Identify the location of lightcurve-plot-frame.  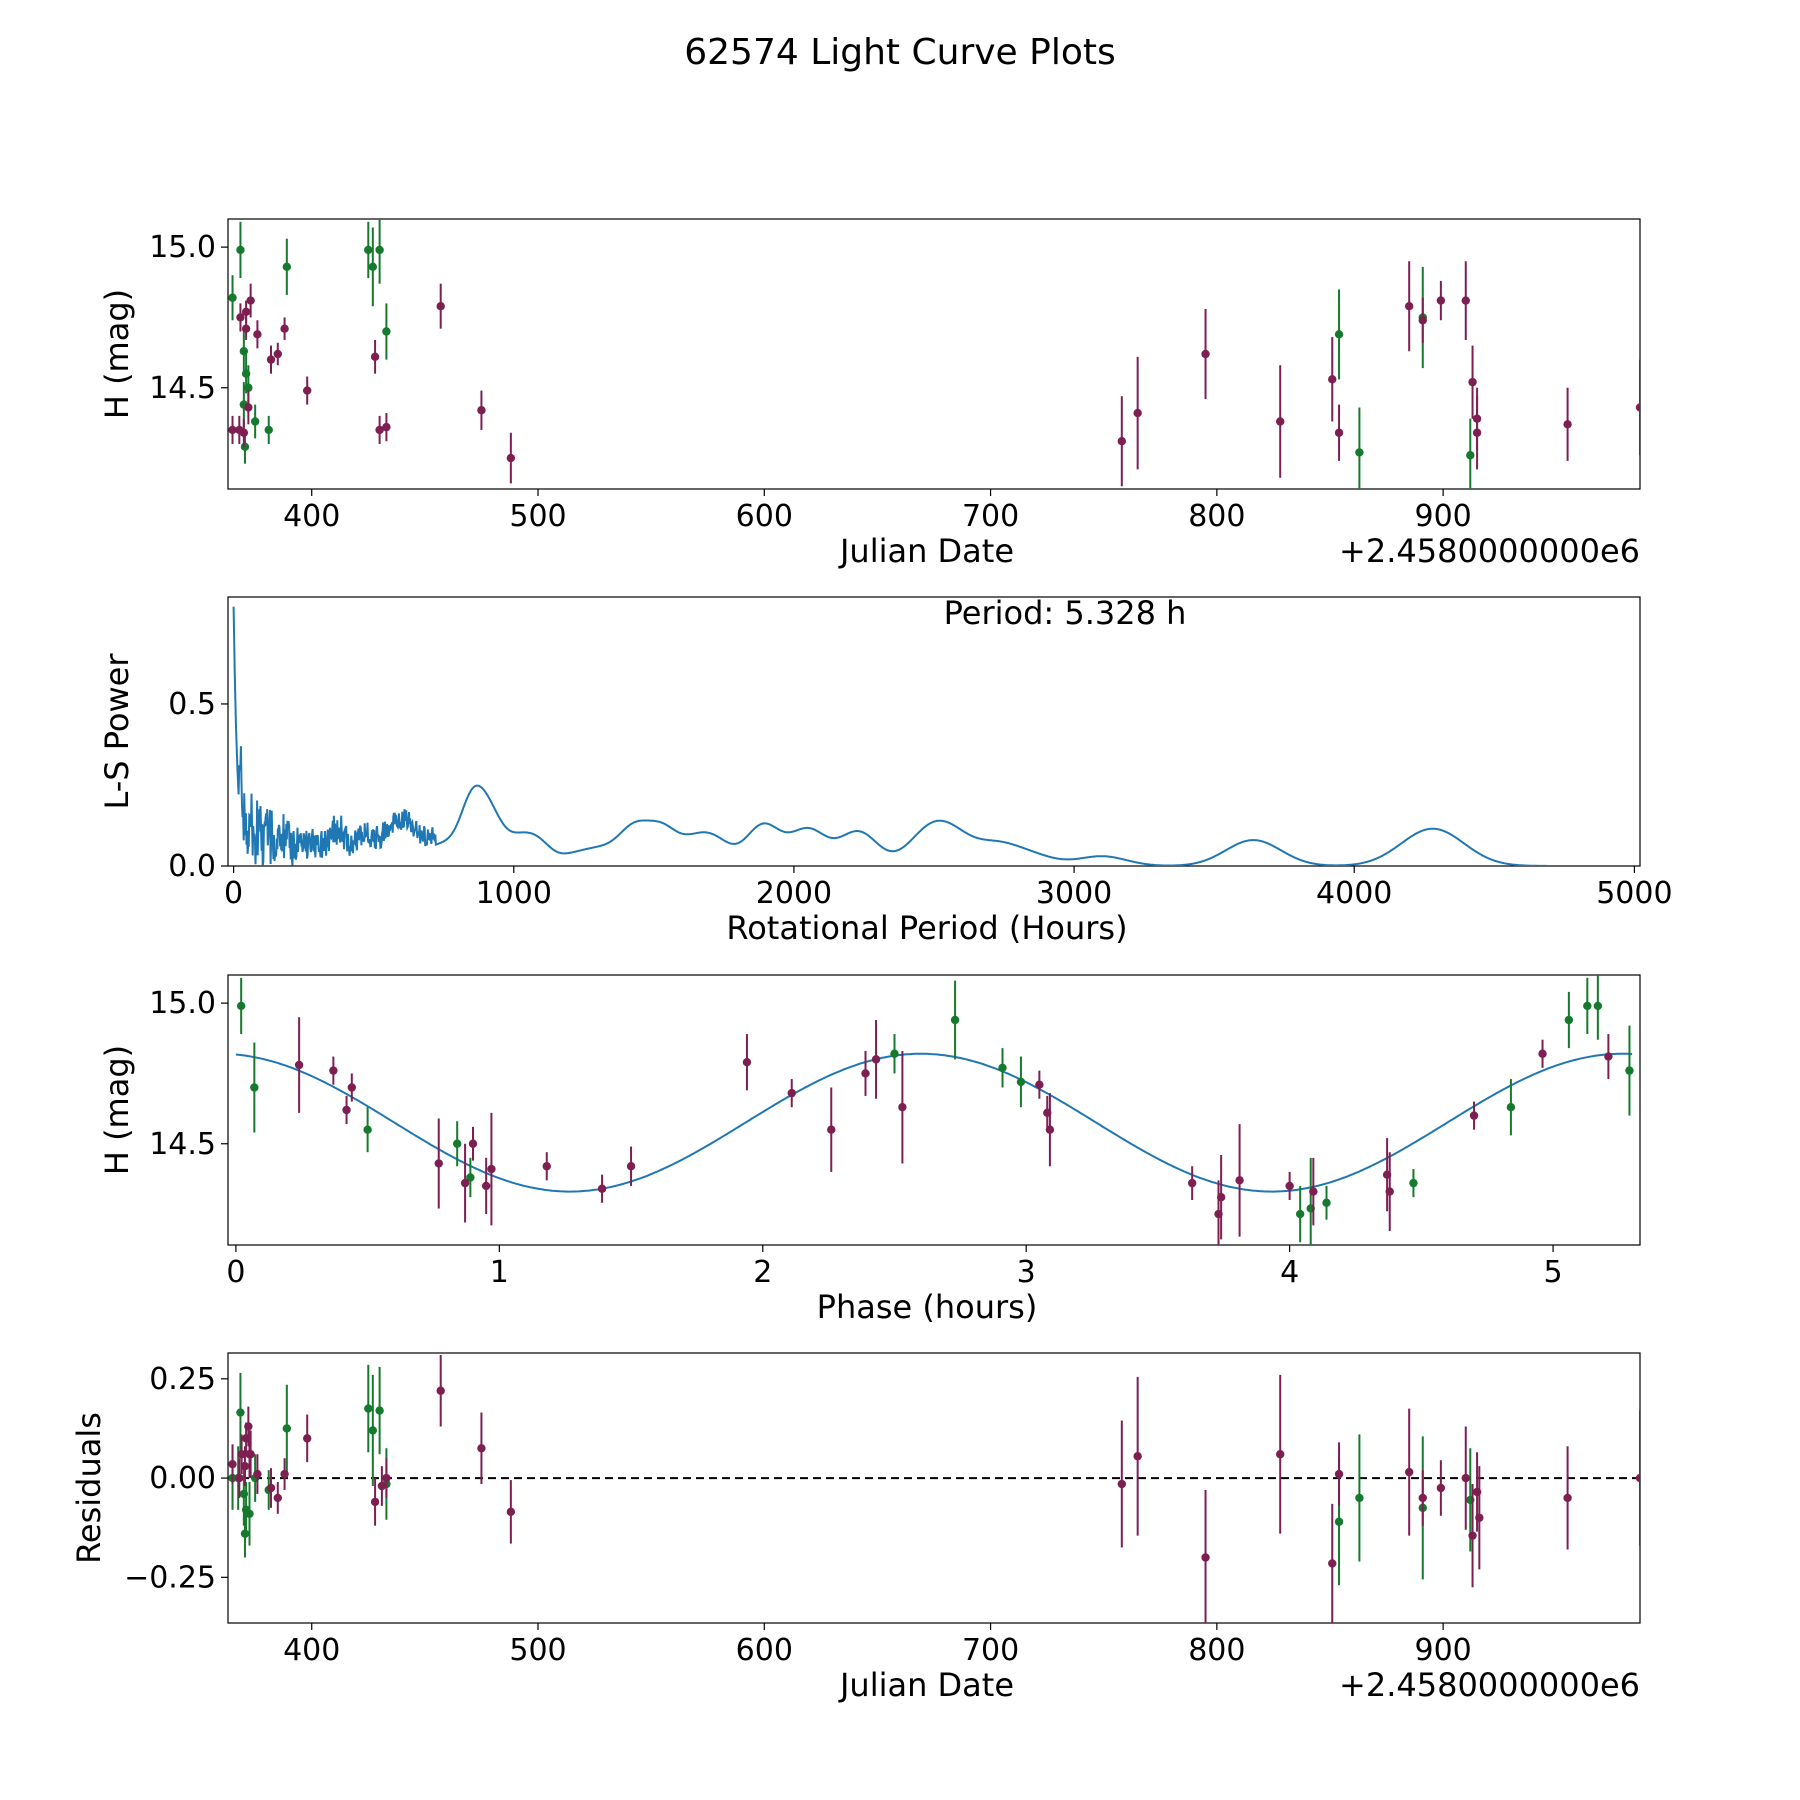
(934, 354).